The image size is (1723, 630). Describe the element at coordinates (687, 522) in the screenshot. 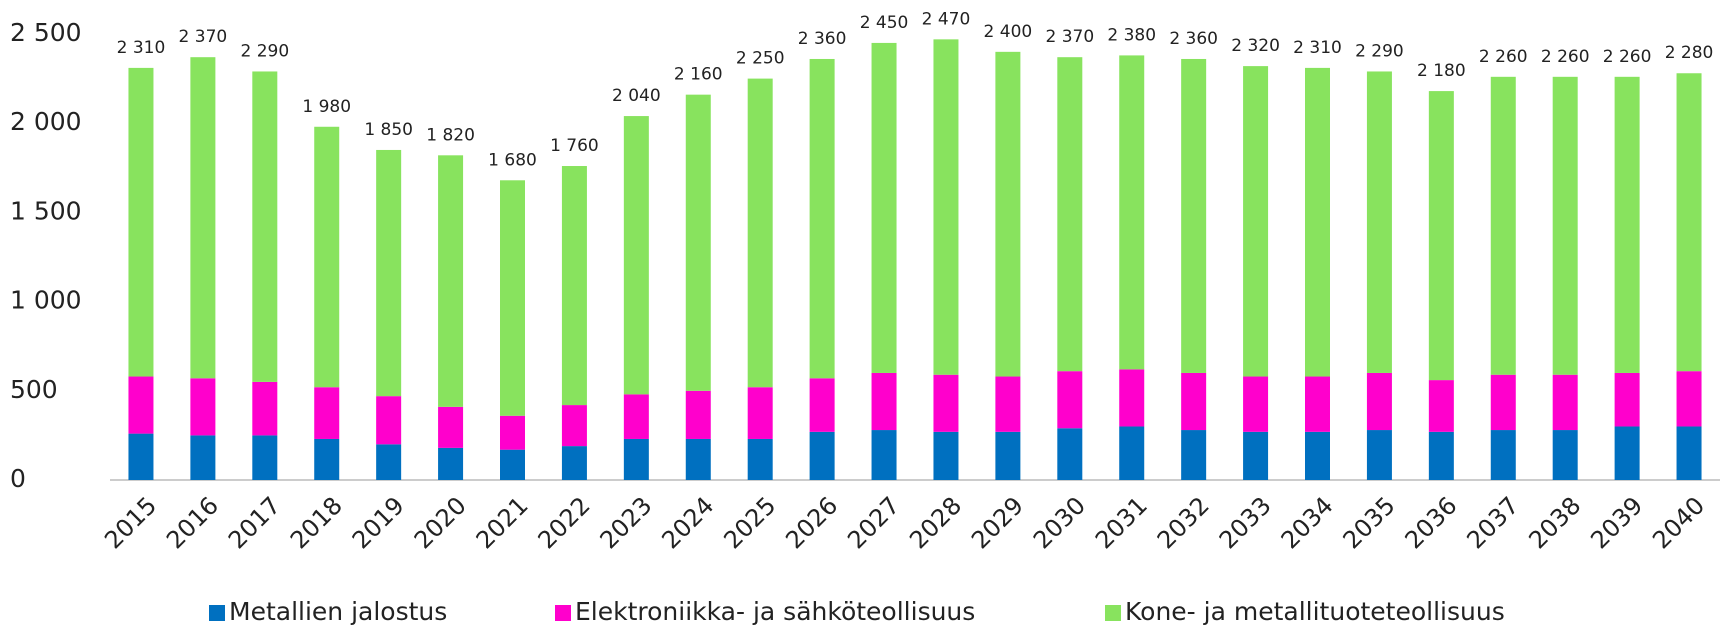

I see `x-tick-label: 2024` at that location.